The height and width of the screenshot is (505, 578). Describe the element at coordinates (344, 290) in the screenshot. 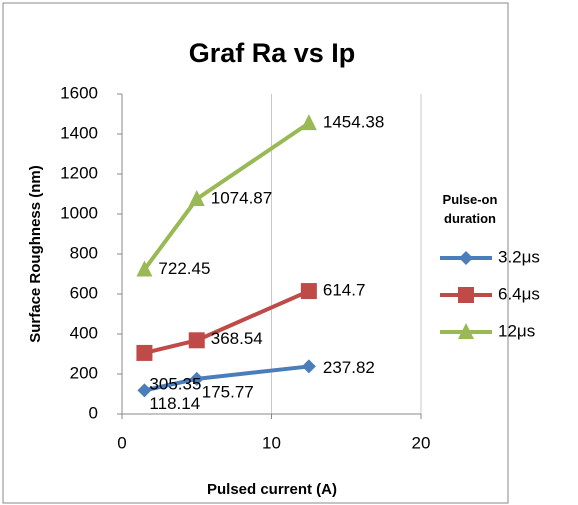

I see `data-label: 614.7` at that location.